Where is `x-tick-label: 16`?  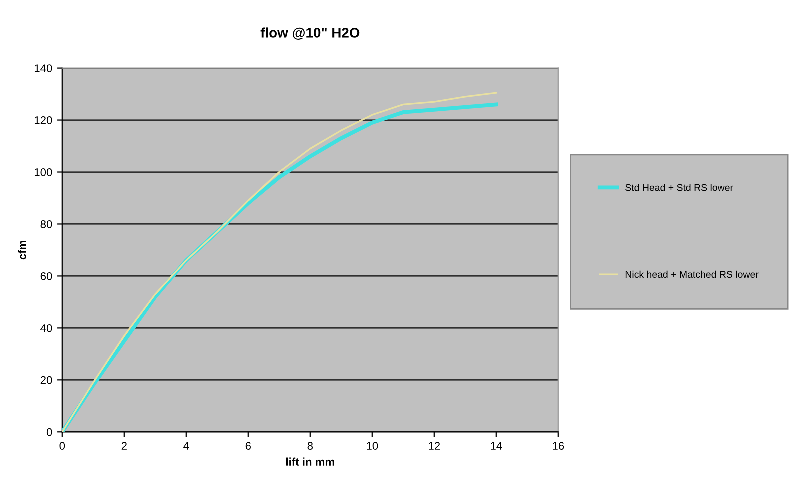 x-tick-label: 16 is located at coordinates (558, 446).